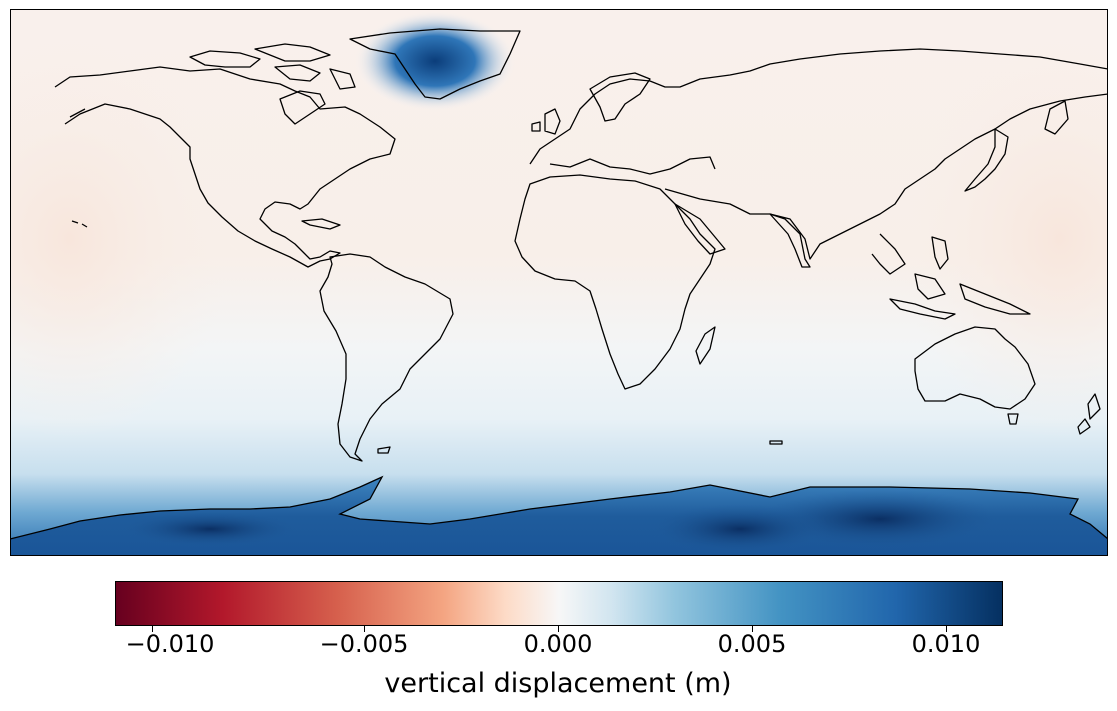 This screenshot has width=1117, height=711. Describe the element at coordinates (946, 644) in the screenshot. I see `colorbar-tick-label: 0.010` at that location.